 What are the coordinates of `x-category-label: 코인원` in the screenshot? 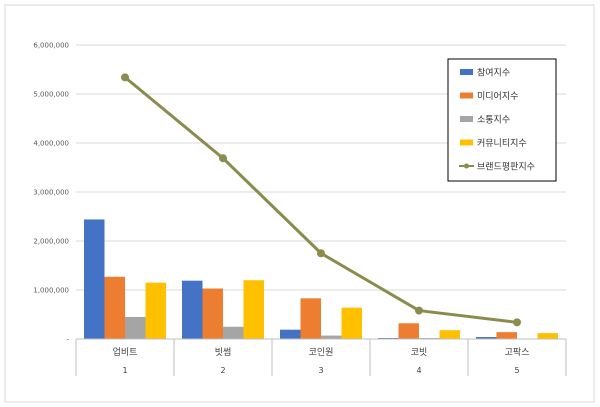 It's located at (321, 352).